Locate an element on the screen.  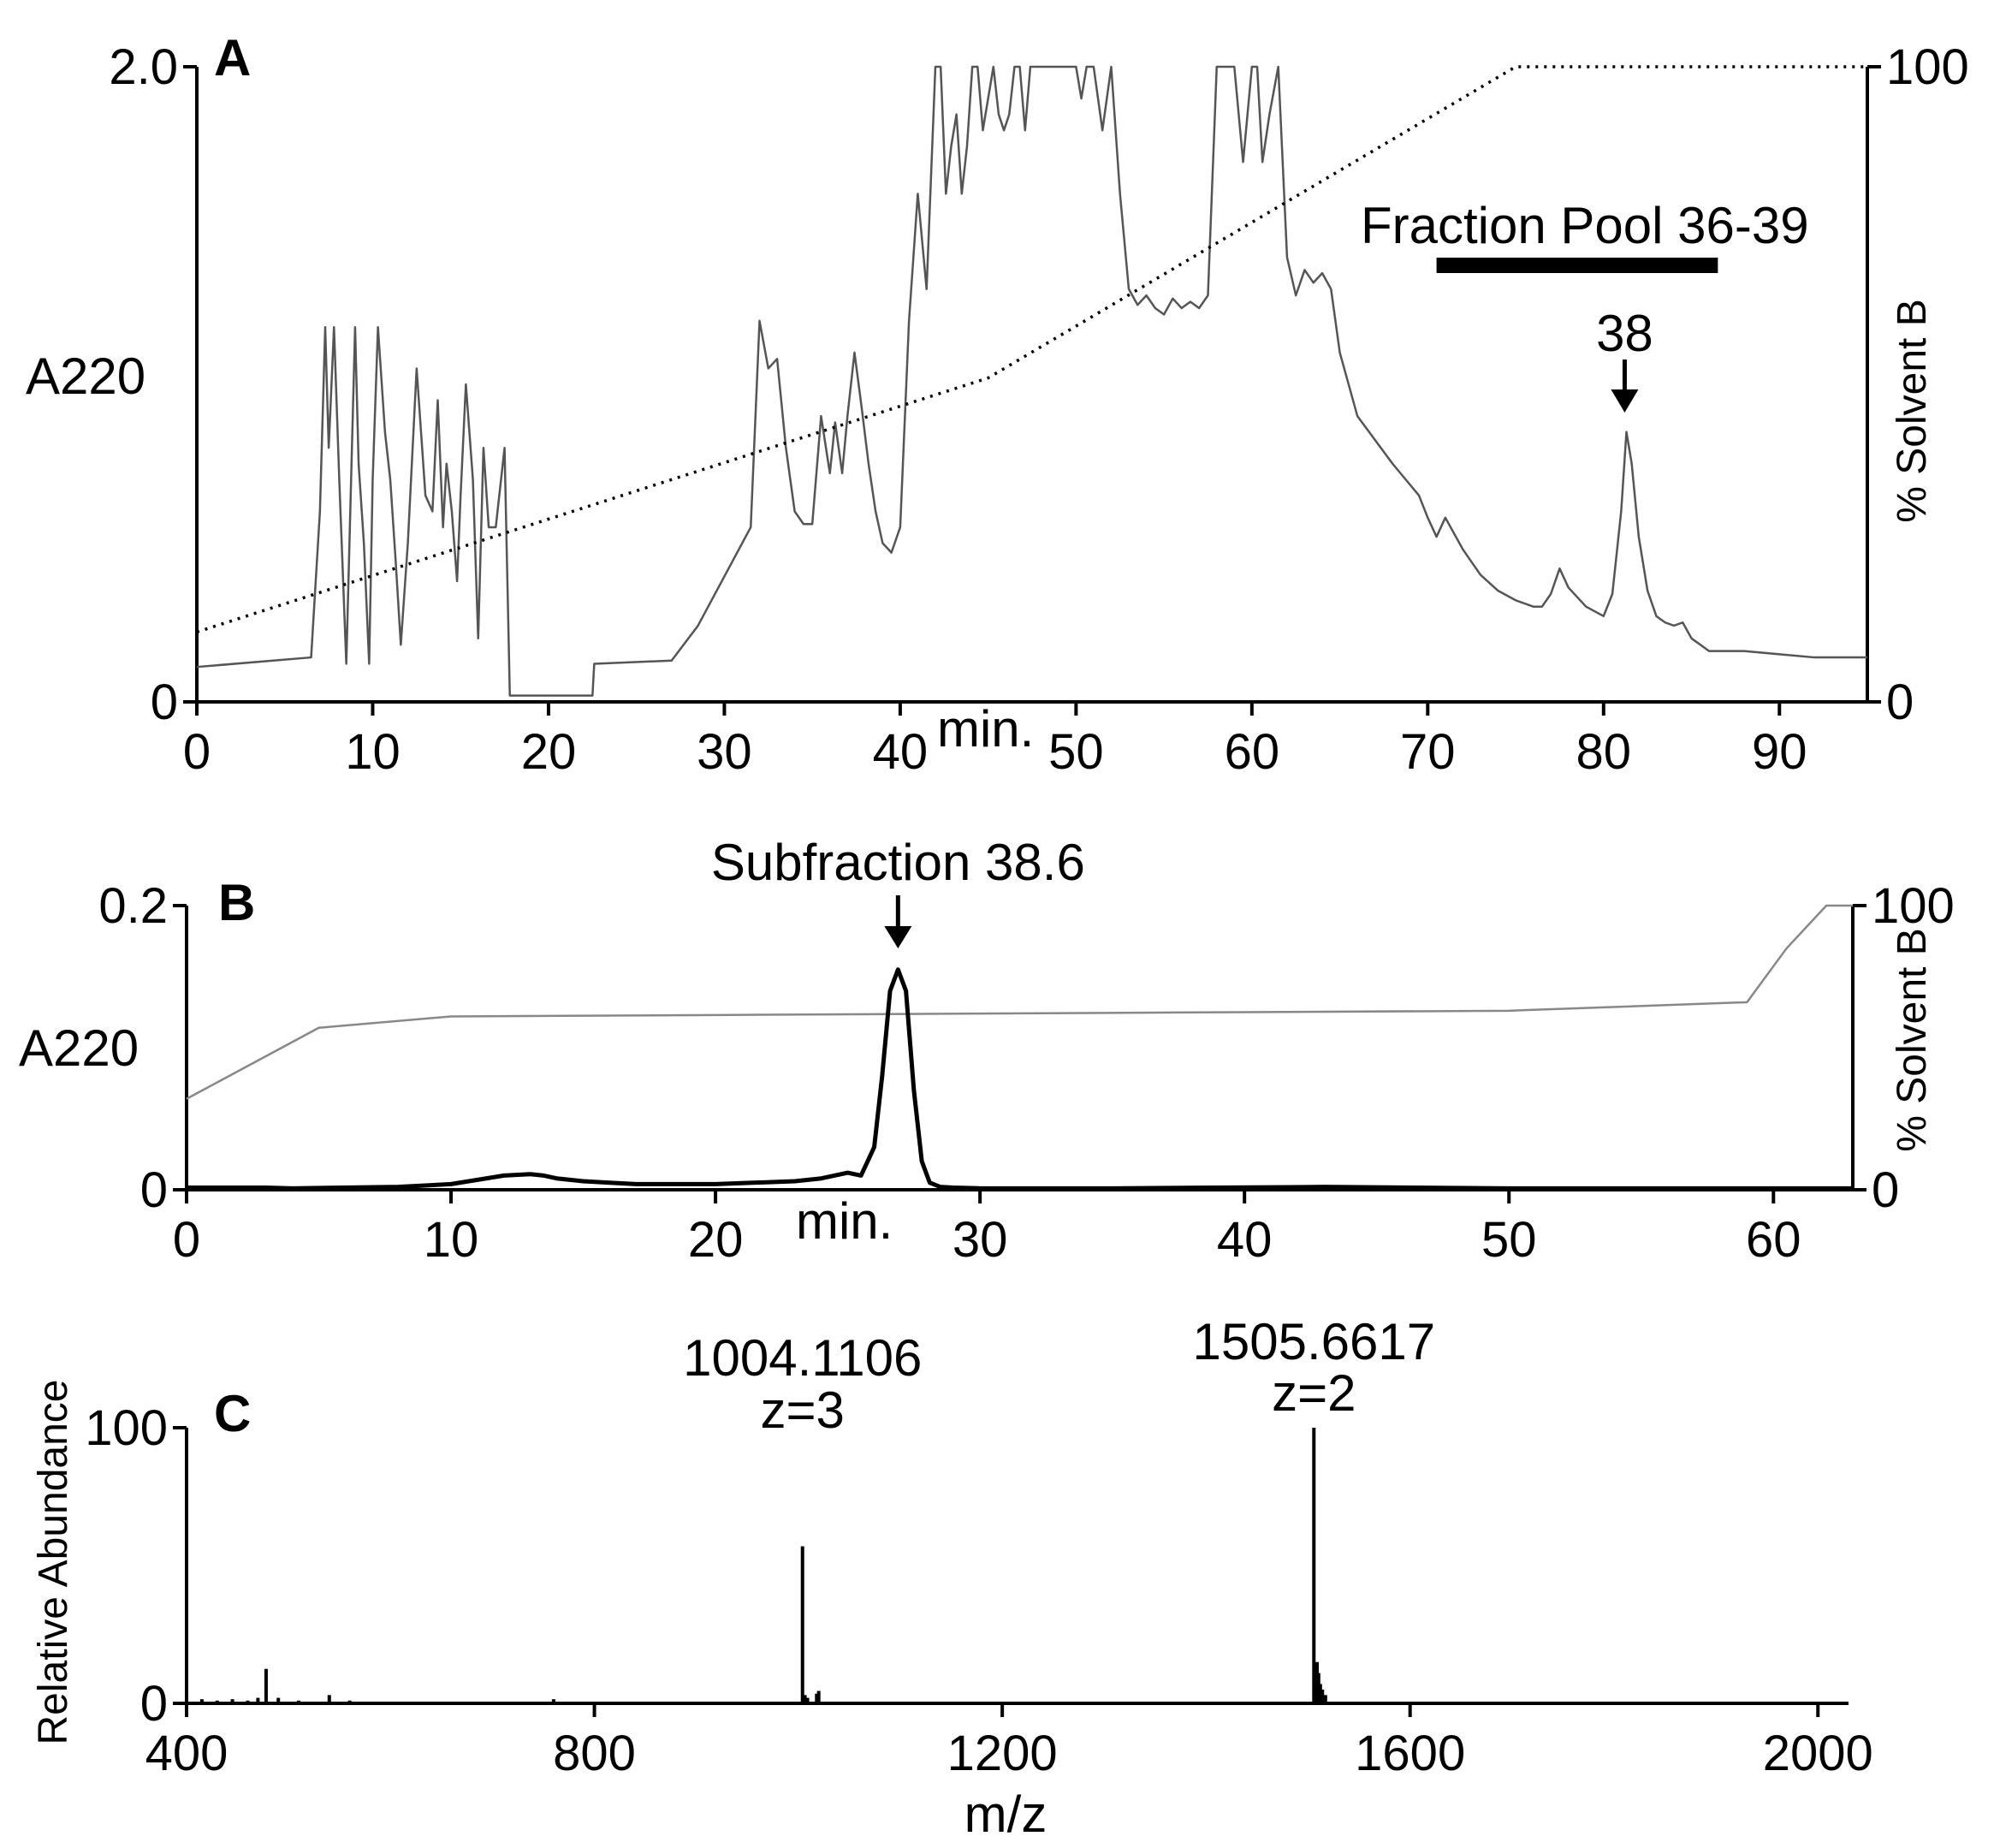
subfraction-arrow-head is located at coordinates (898, 937).